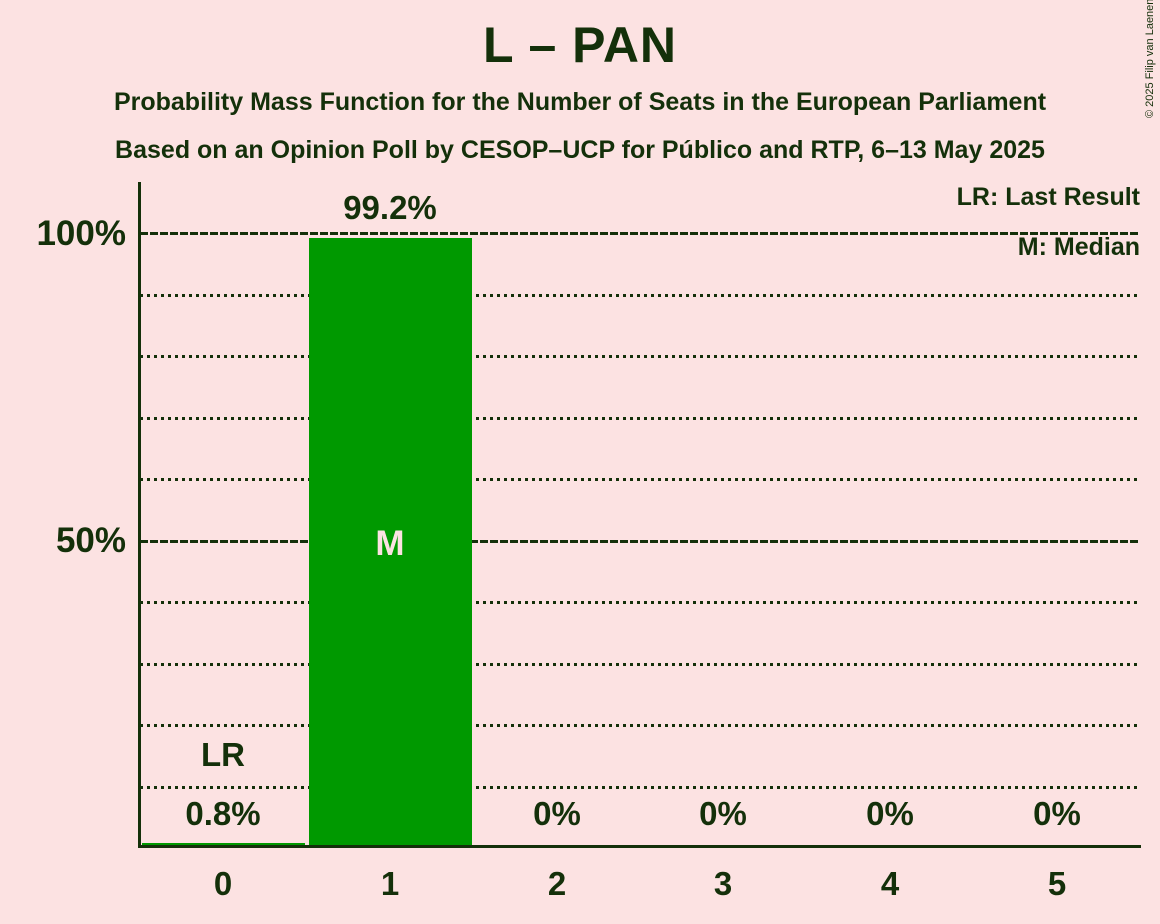 Image resolution: width=1160 pixels, height=924 pixels. I want to click on x-tick-label-1: 1, so click(390, 883).